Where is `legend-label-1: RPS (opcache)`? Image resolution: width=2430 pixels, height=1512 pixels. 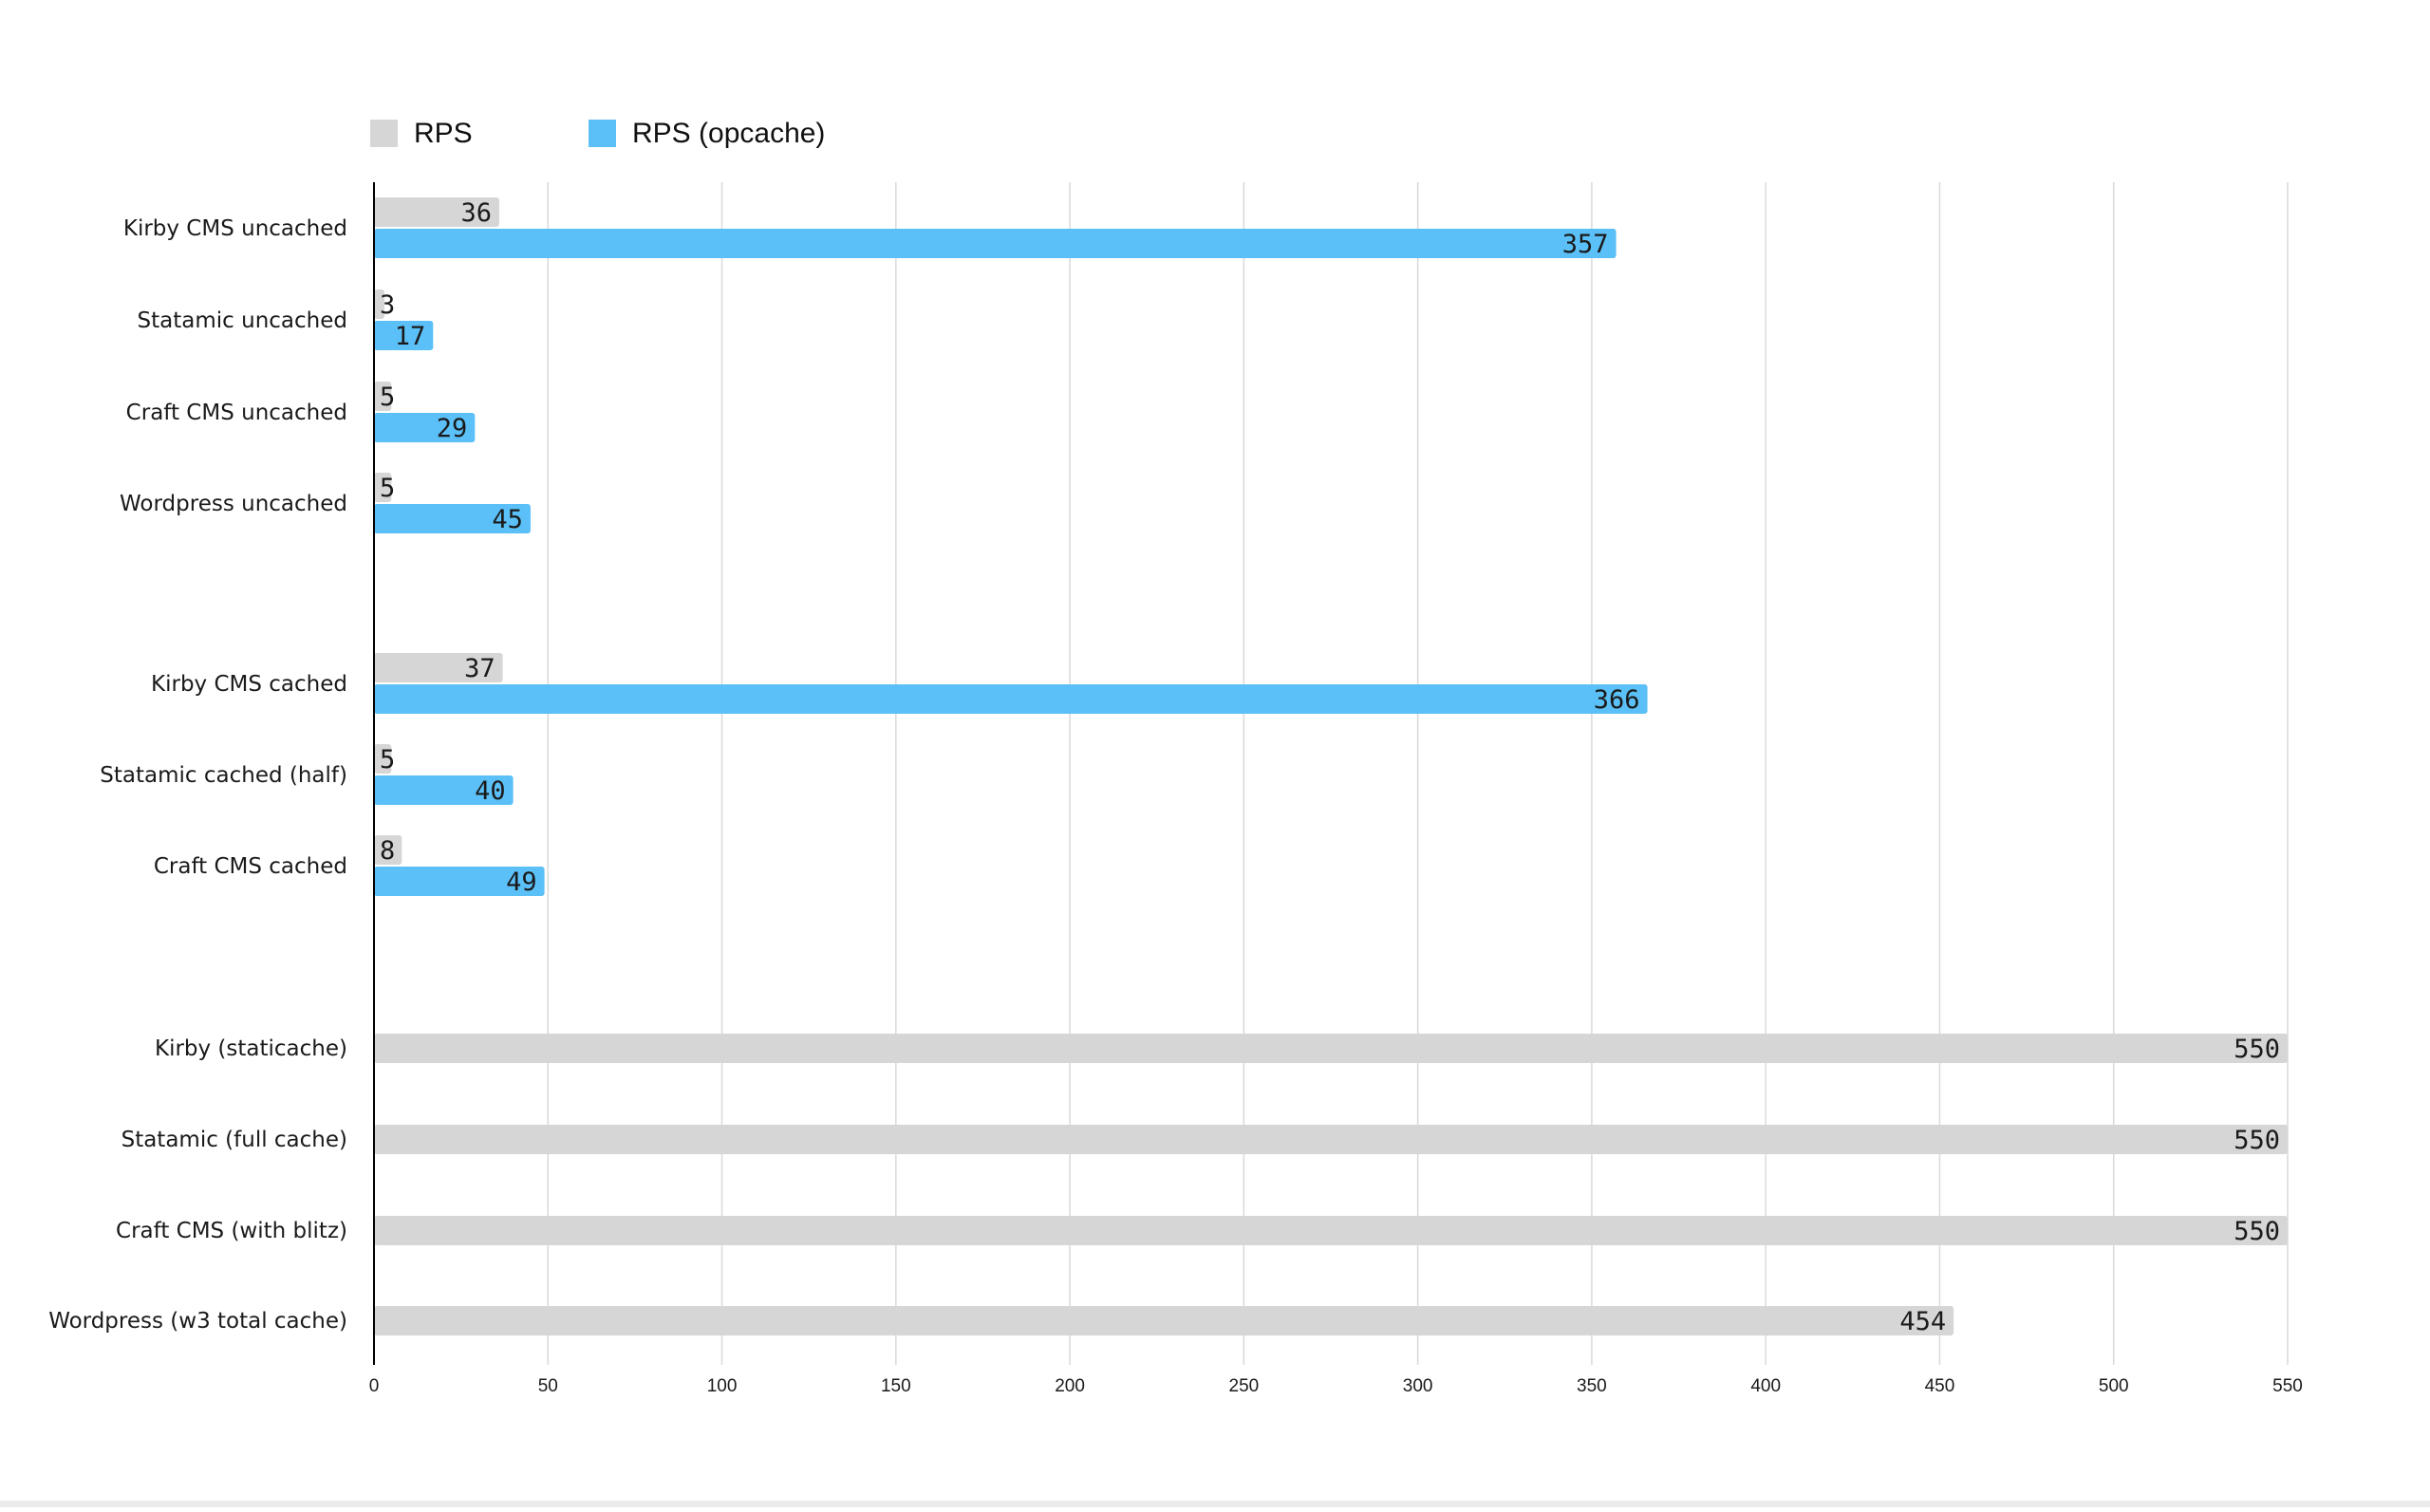
legend-label-1: RPS (opcache) is located at coordinates (729, 133).